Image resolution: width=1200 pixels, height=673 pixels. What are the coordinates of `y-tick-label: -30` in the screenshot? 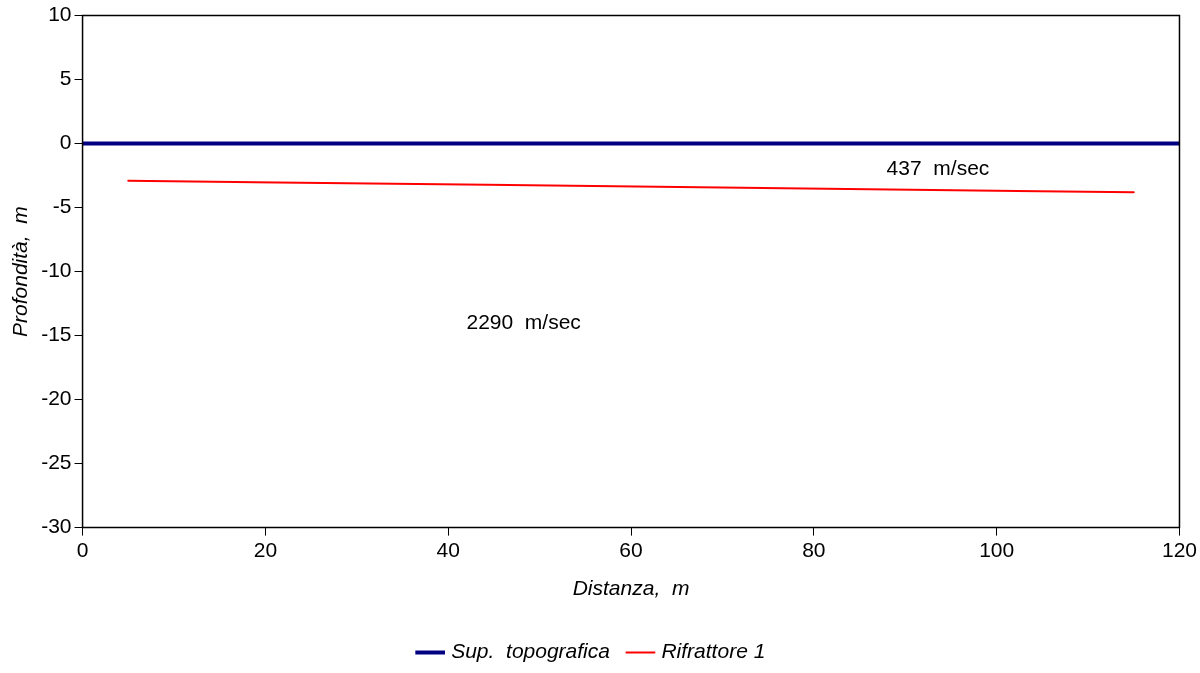 It's located at (56, 526).